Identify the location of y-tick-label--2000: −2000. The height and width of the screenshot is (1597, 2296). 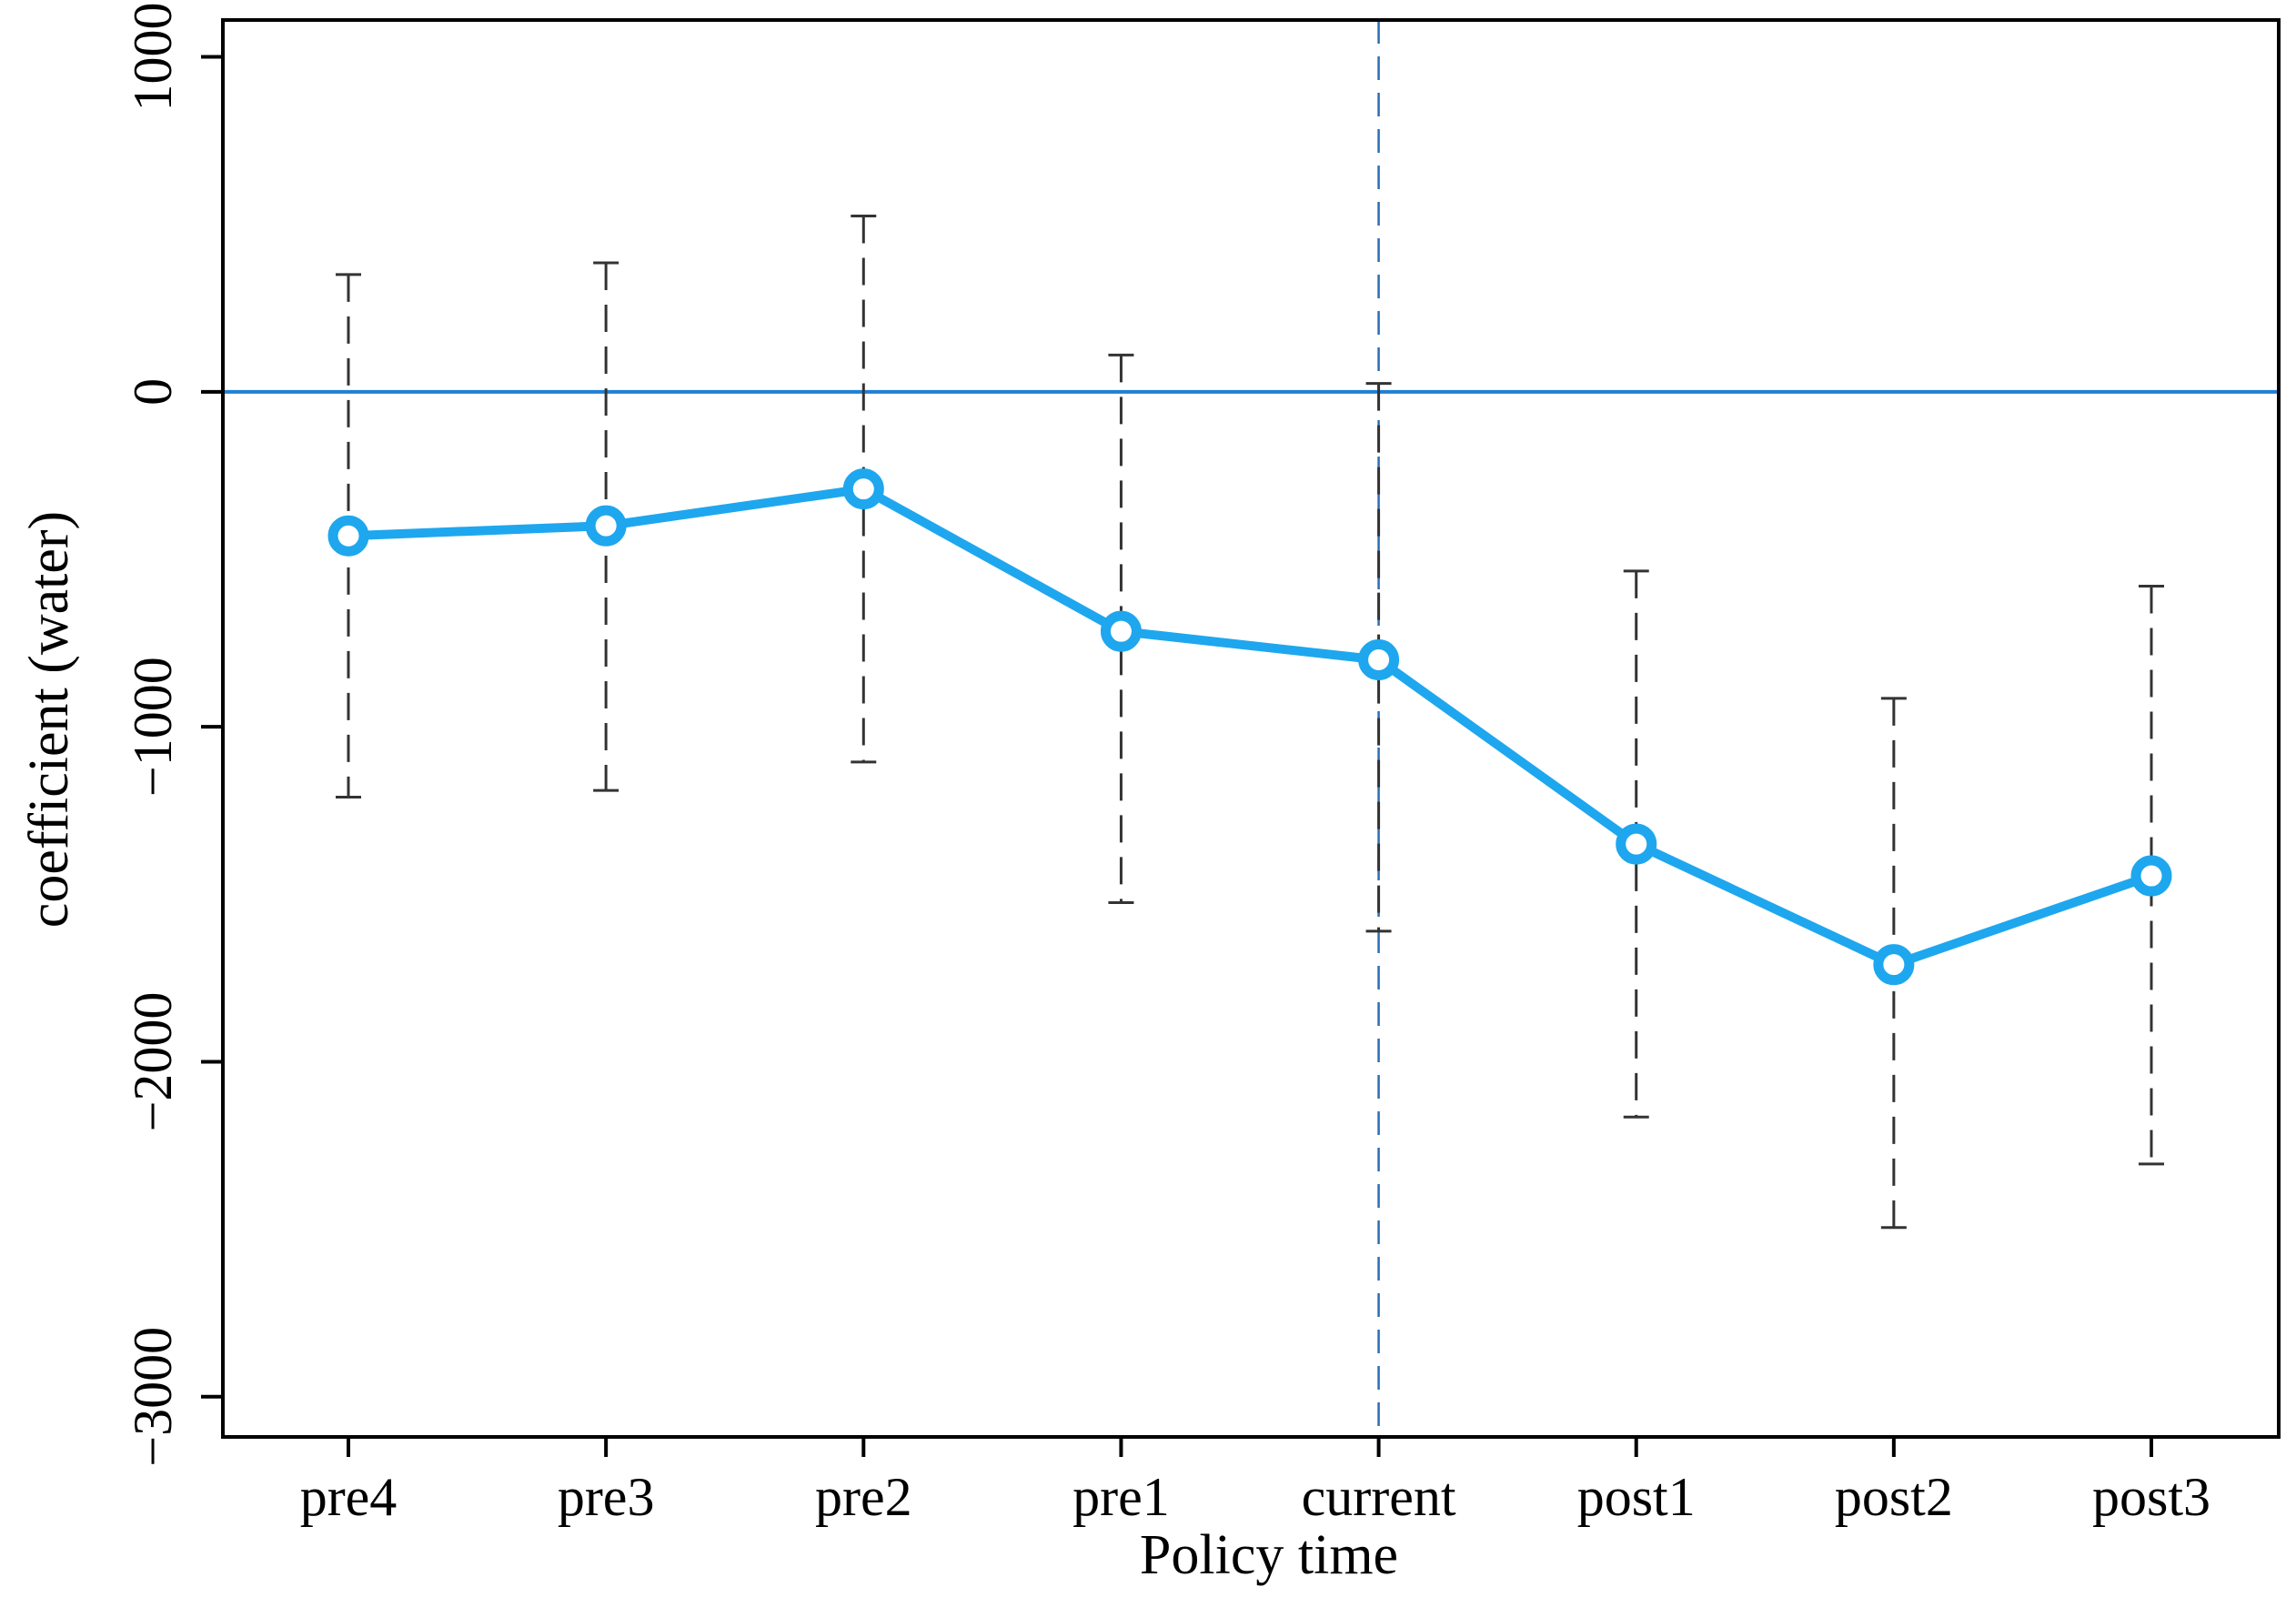
(153, 1062).